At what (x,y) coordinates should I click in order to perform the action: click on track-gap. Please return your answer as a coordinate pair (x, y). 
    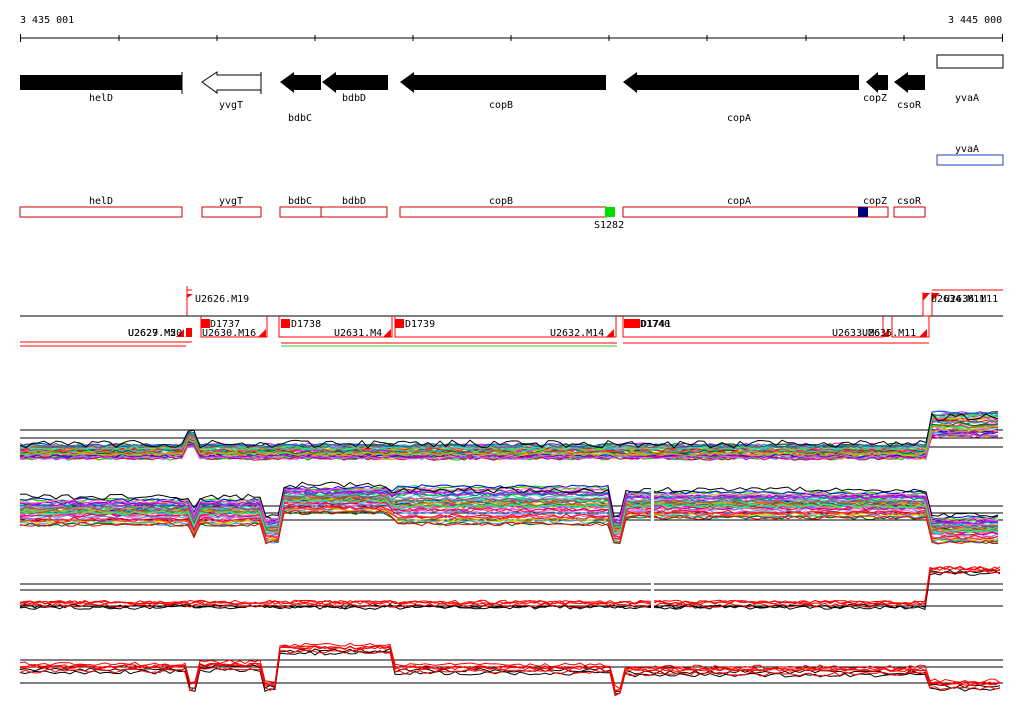
    Looking at the image, I should click on (652, 595).